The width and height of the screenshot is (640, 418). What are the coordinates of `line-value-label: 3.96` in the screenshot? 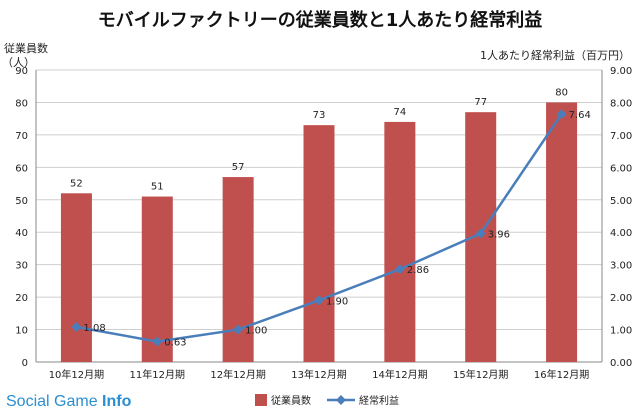 It's located at (499, 235).